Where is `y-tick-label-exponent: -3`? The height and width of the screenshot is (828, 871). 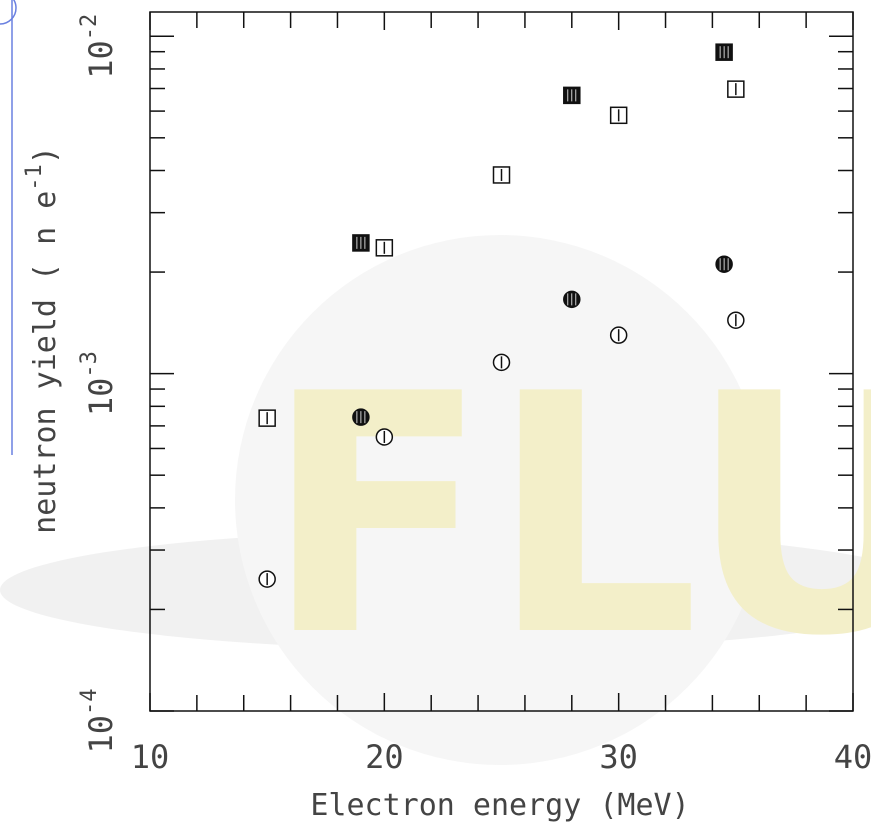
y-tick-label-exponent: -3 is located at coordinates (89, 364).